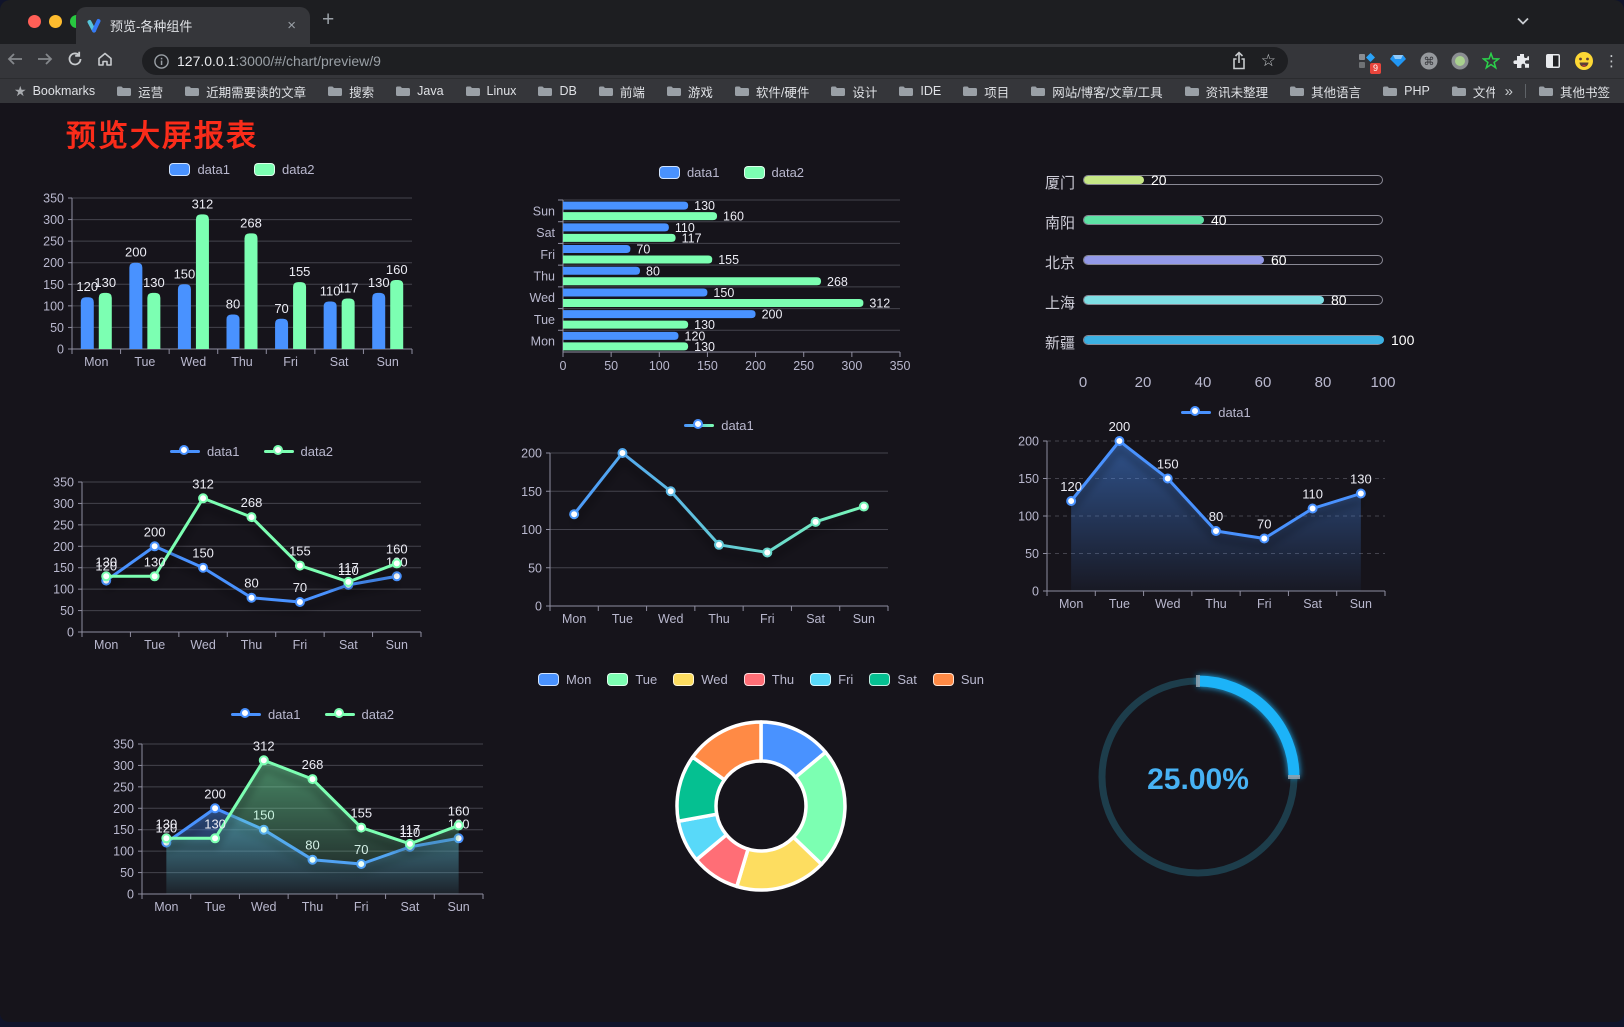 Image resolution: width=1624 pixels, height=1027 pixels. I want to click on share-icon, so click(1239, 61).